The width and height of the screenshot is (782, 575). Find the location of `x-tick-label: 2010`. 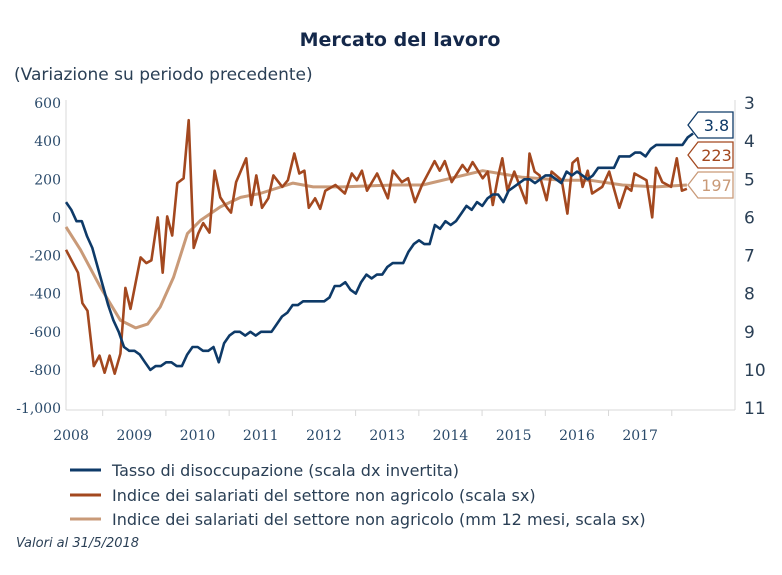

x-tick-label: 2010 is located at coordinates (198, 436).